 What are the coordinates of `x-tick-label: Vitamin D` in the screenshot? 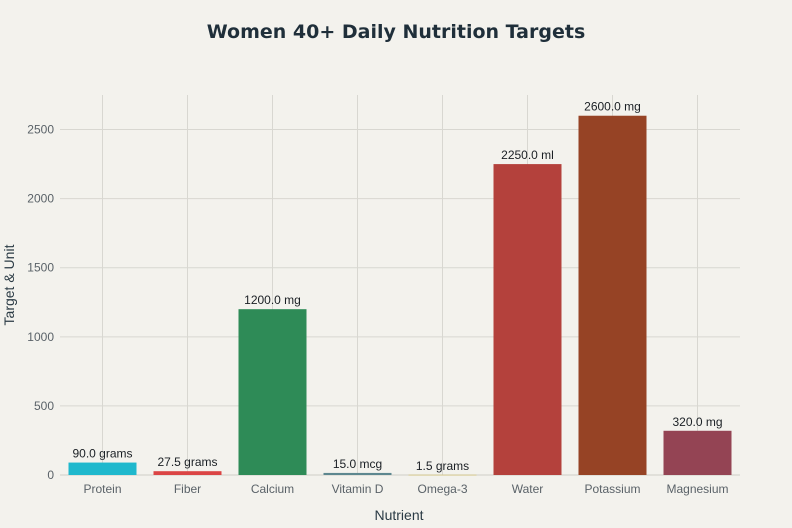 It's located at (358, 489).